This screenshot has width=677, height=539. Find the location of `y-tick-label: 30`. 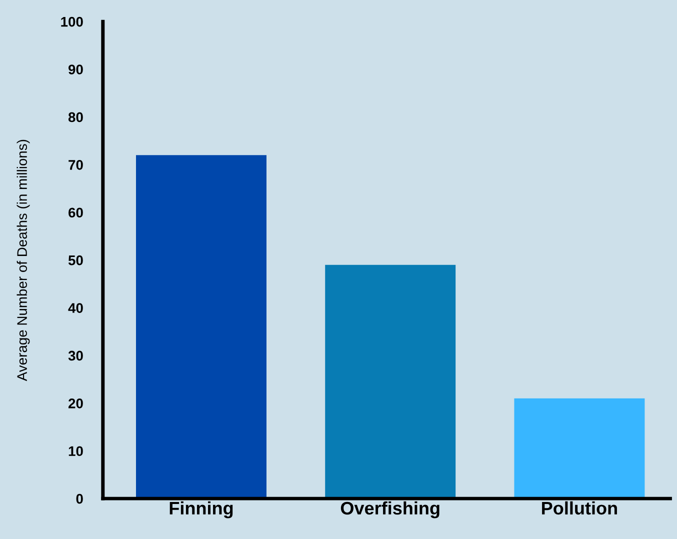

y-tick-label: 30 is located at coordinates (75, 355).